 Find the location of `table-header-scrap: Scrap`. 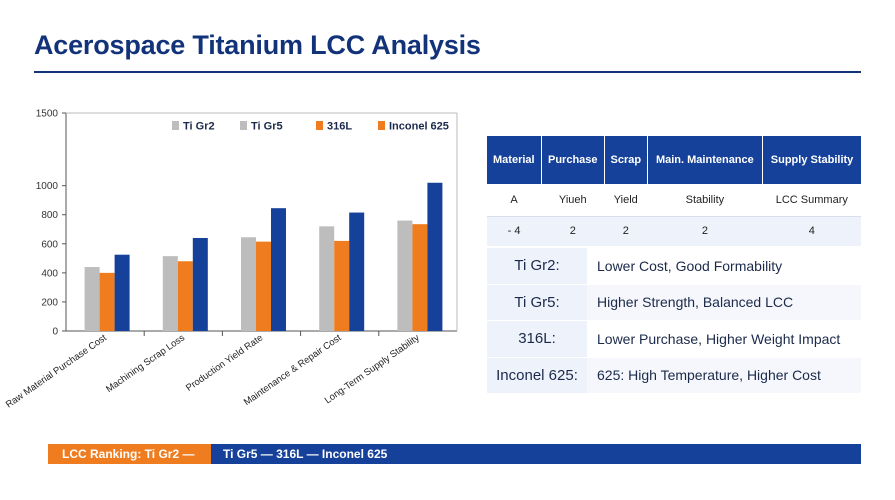

table-header-scrap: Scrap is located at coordinates (626, 160).